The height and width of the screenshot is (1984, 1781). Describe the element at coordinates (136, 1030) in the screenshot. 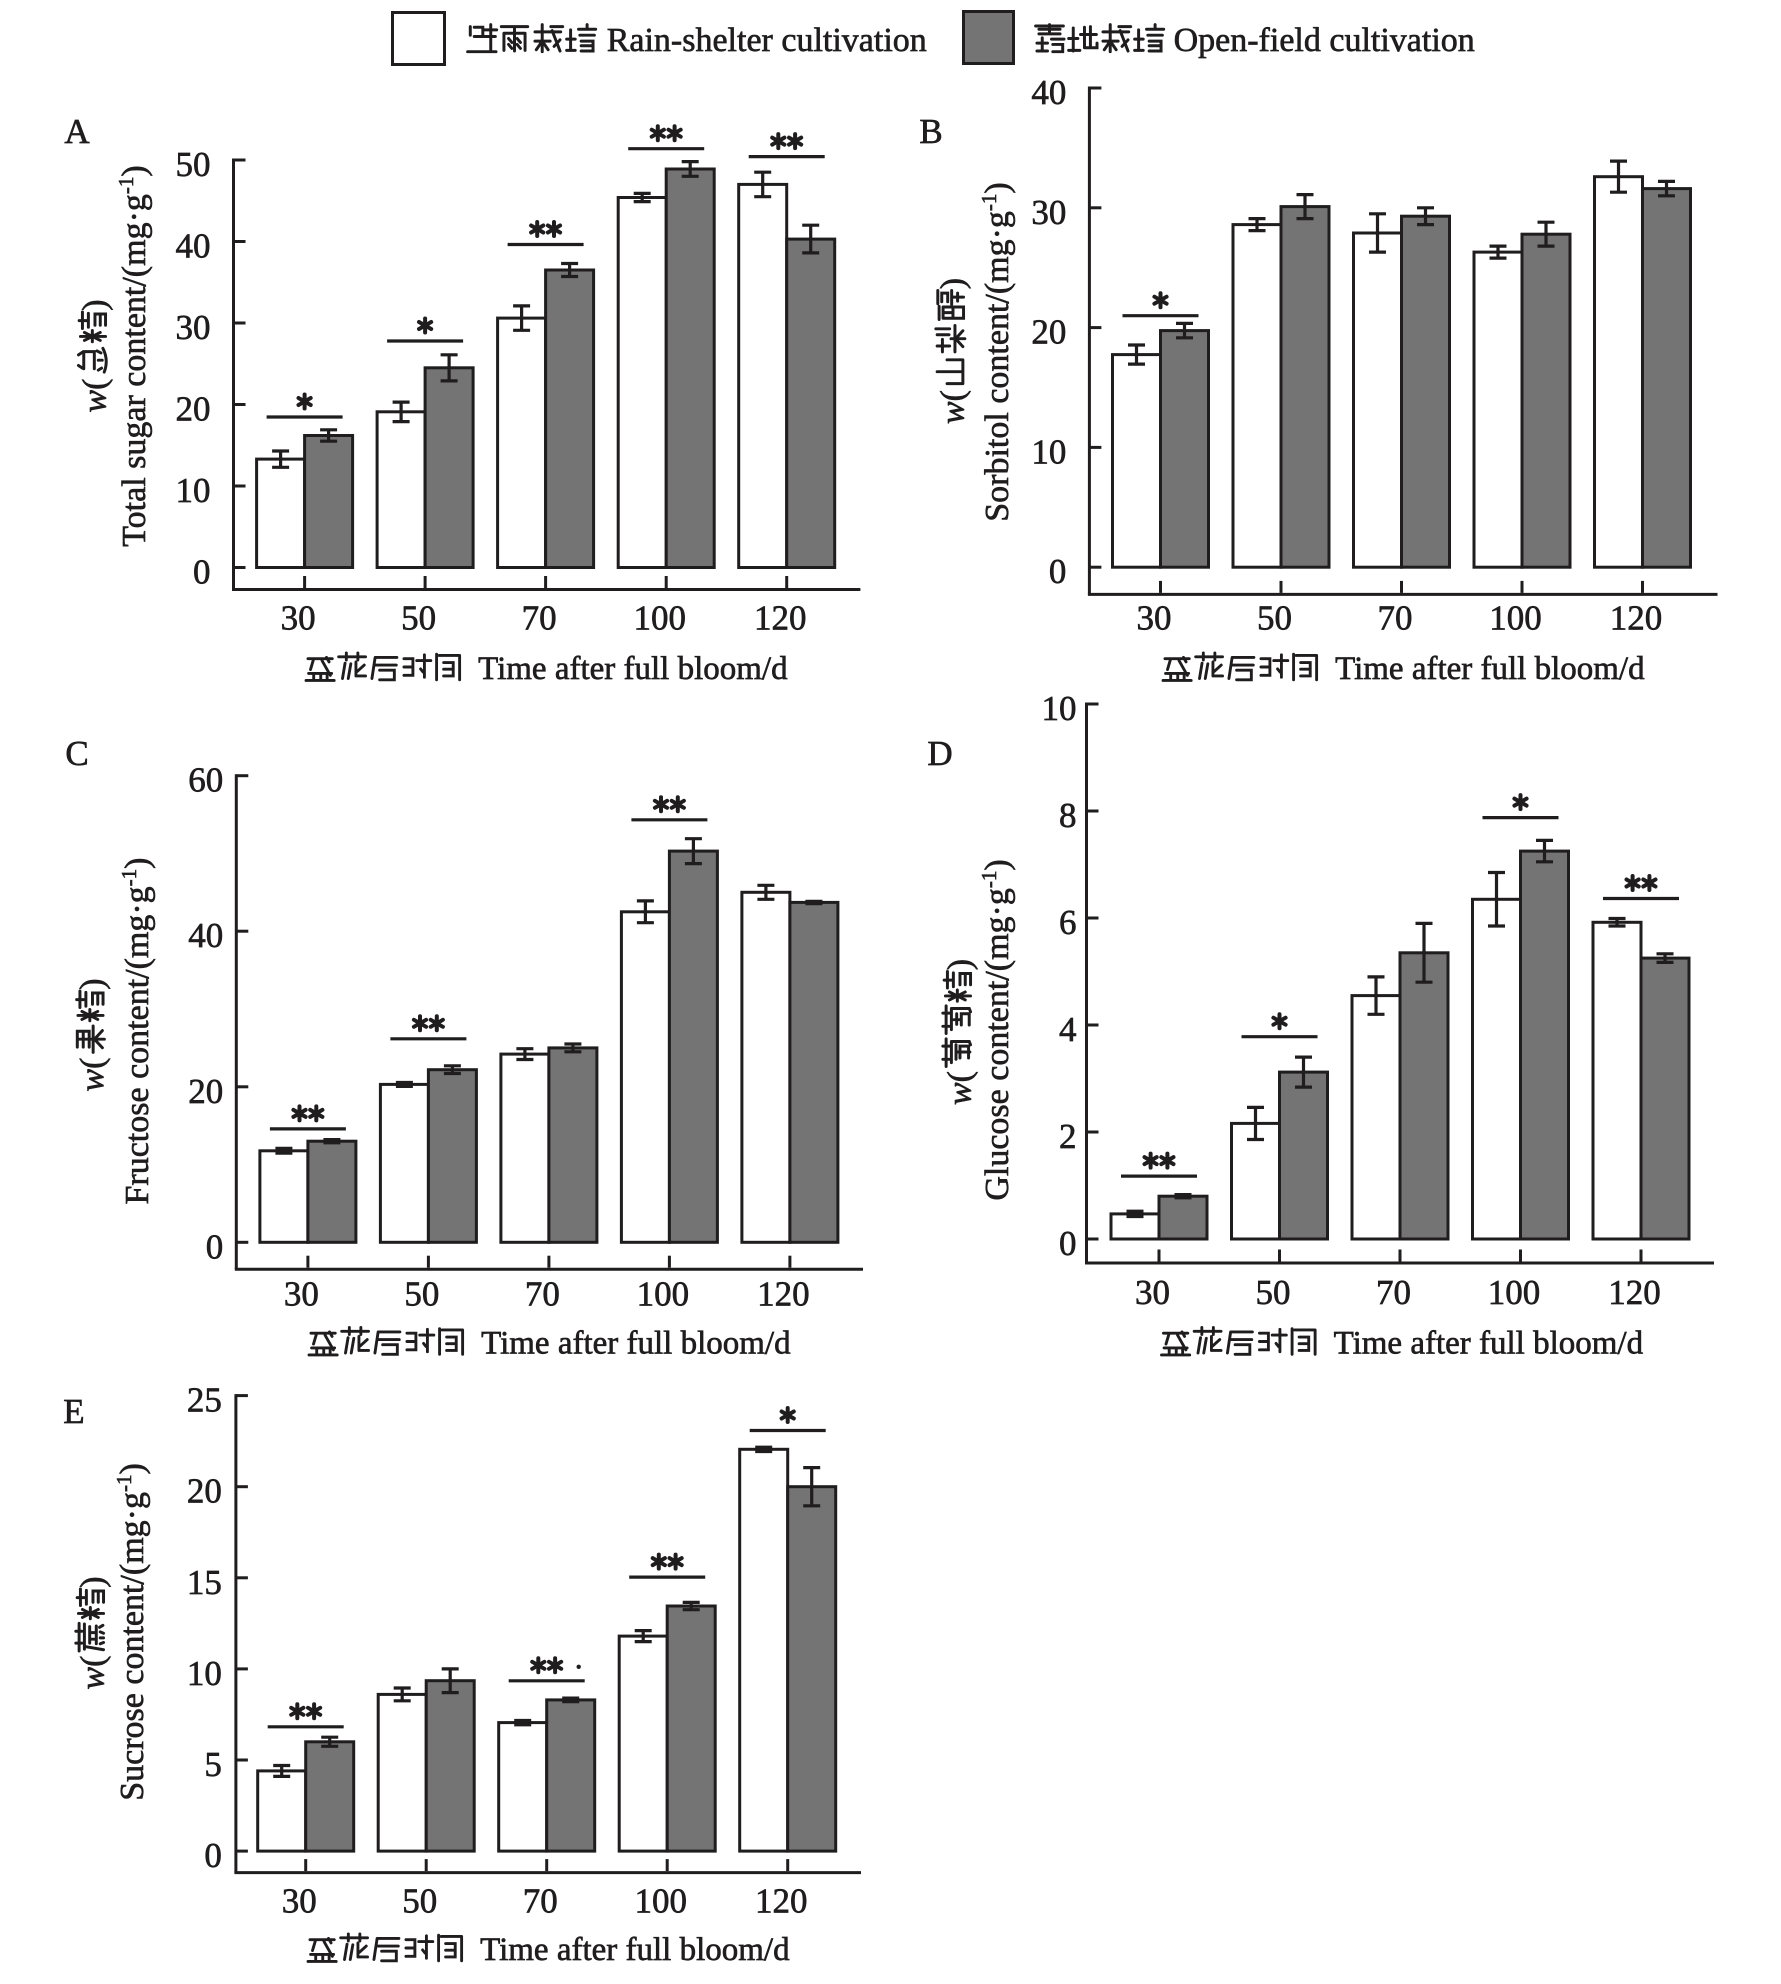

I see `svg-text: Fructose content/(mg·g-1)` at that location.